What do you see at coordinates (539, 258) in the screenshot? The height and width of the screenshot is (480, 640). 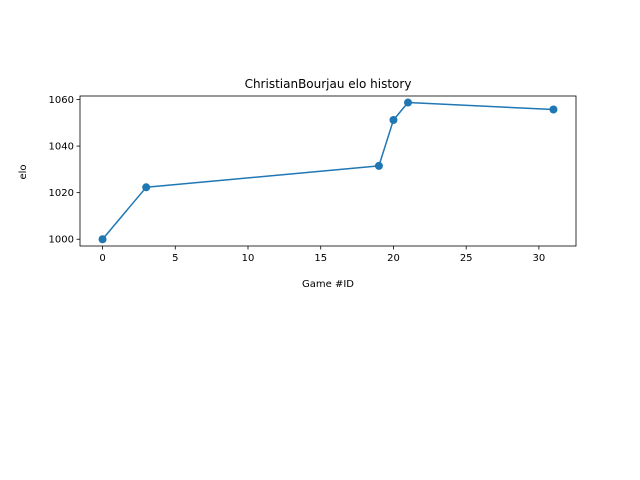 I see `x-tick-label: 30` at bounding box center [539, 258].